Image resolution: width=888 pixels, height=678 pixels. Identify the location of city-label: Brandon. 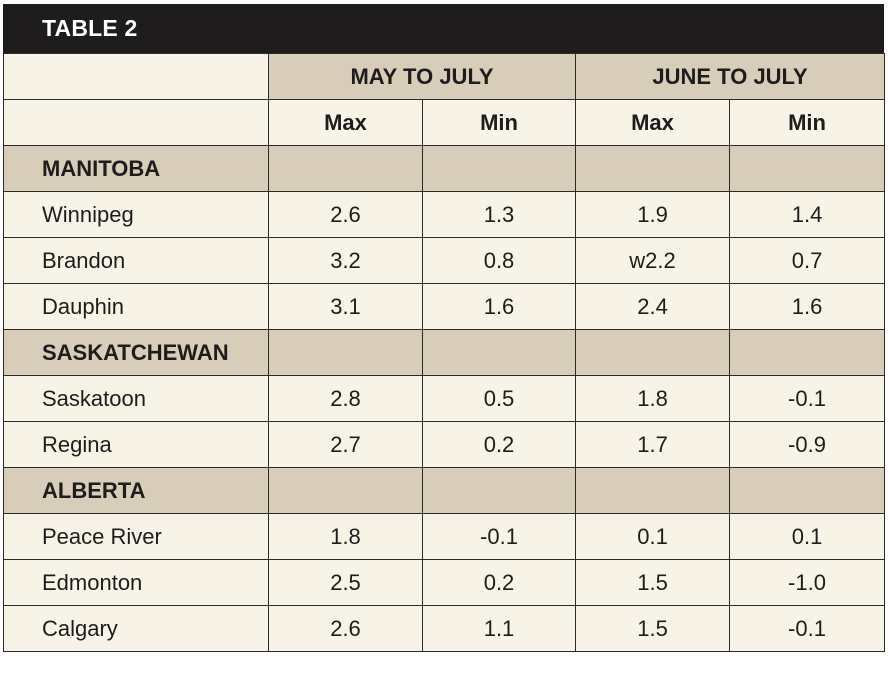
(136, 260).